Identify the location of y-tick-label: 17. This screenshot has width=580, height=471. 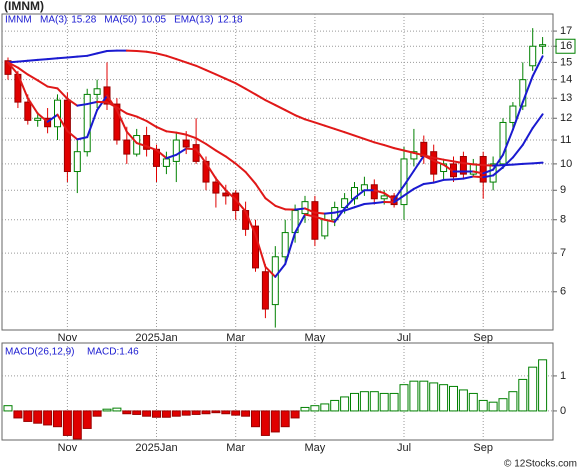
(566, 31).